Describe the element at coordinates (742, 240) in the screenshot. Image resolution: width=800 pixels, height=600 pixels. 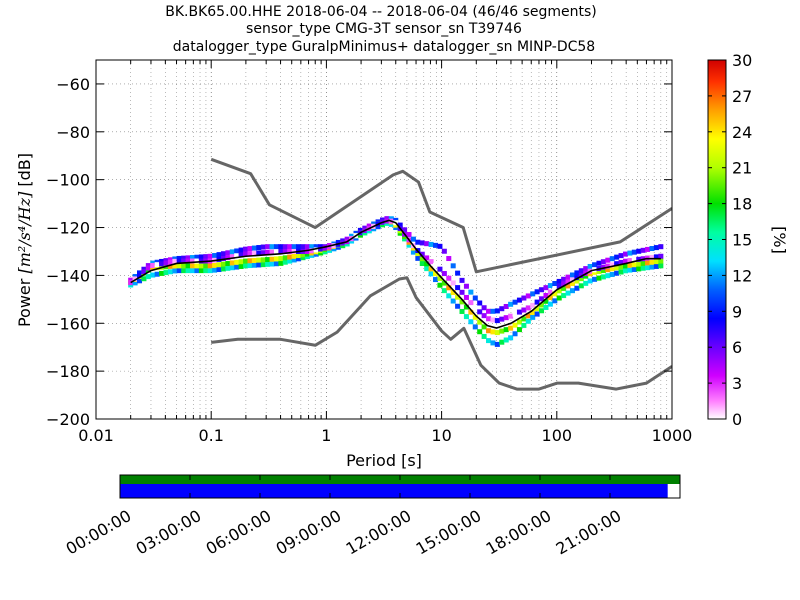
I see `colorbar-tick-label: 15` at that location.